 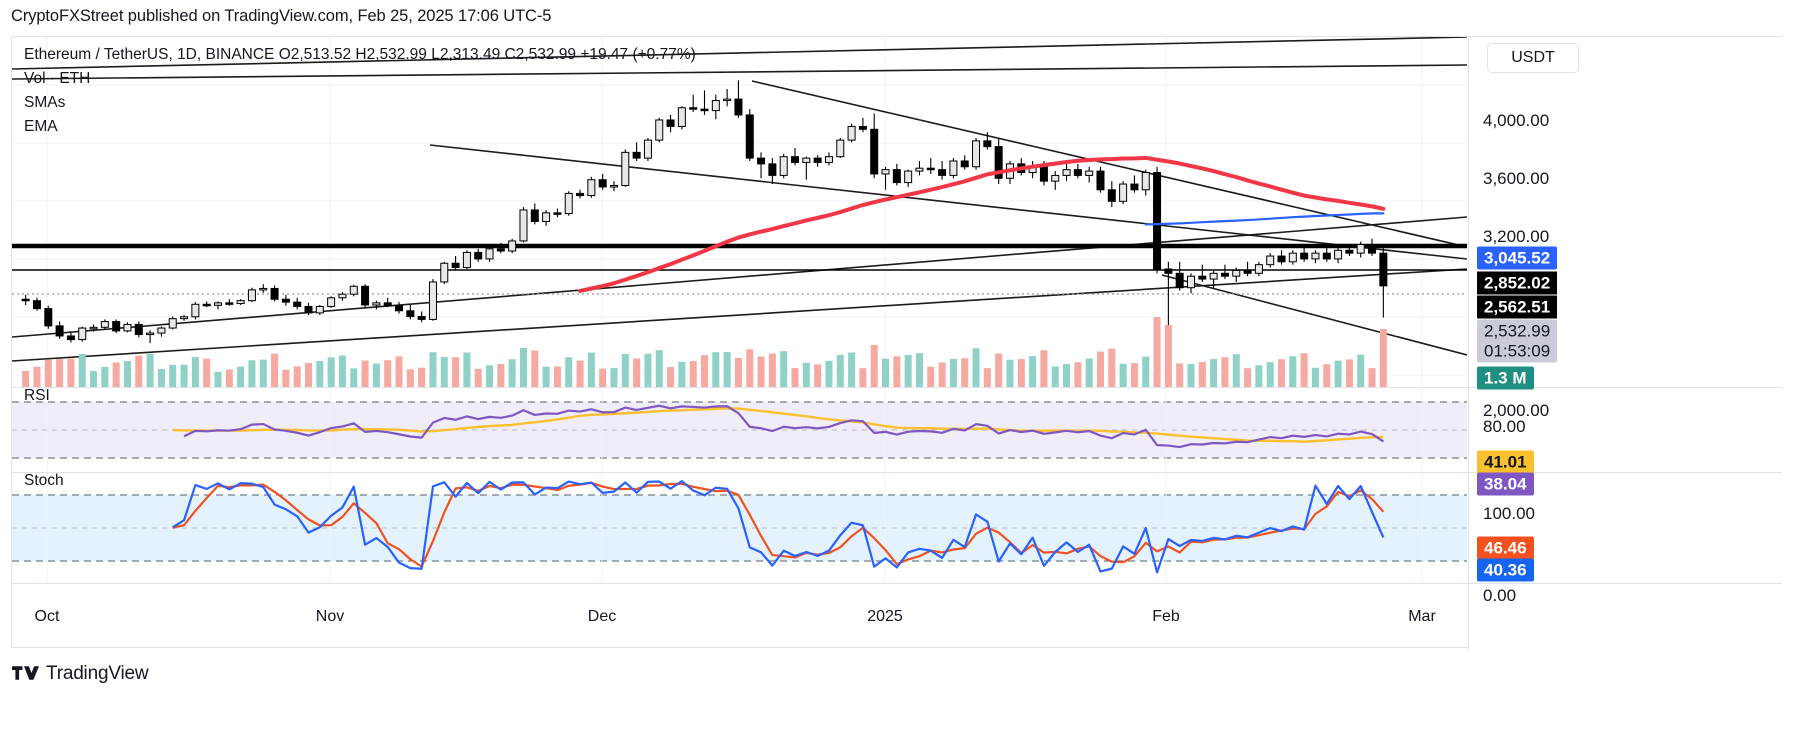 What do you see at coordinates (896, 583) in the screenshot?
I see `pane-separator-stoch-time` at bounding box center [896, 583].